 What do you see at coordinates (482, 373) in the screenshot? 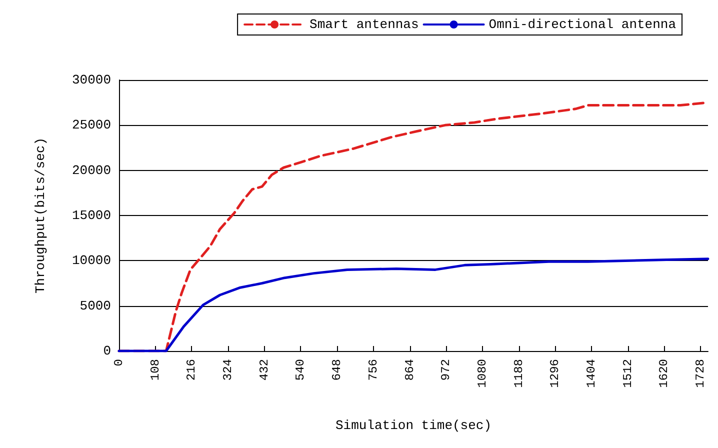
I see `x-tick-label: 1080` at bounding box center [482, 373].